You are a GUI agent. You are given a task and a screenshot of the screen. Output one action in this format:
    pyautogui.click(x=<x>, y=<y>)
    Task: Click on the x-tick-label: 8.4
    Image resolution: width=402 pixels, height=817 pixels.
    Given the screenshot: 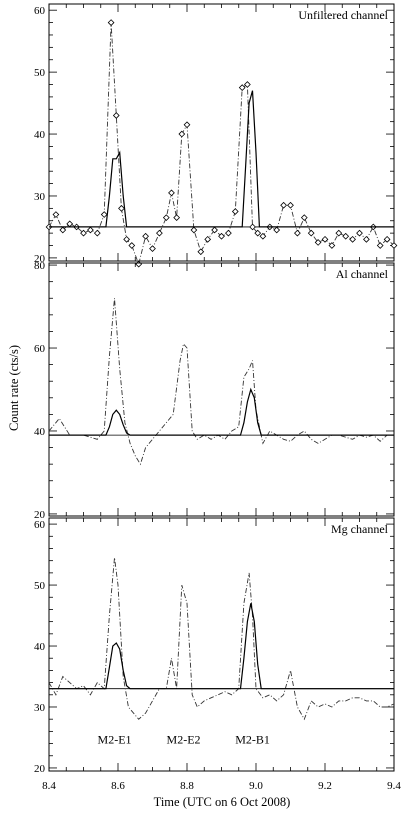 What is the action you would take?
    pyautogui.click(x=49, y=786)
    